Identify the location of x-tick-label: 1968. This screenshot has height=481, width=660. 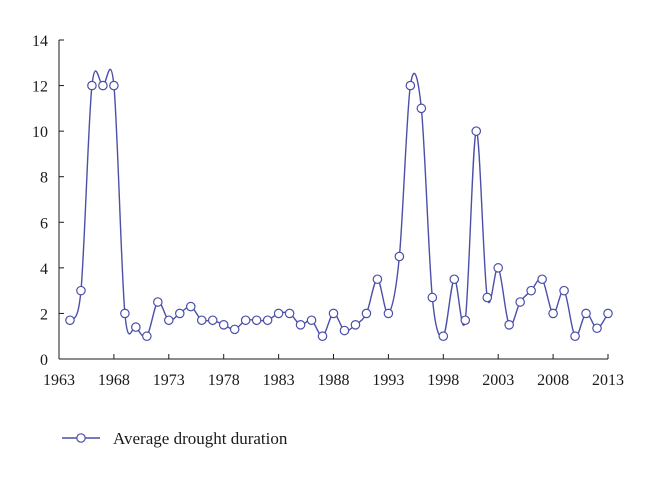
(114, 380).